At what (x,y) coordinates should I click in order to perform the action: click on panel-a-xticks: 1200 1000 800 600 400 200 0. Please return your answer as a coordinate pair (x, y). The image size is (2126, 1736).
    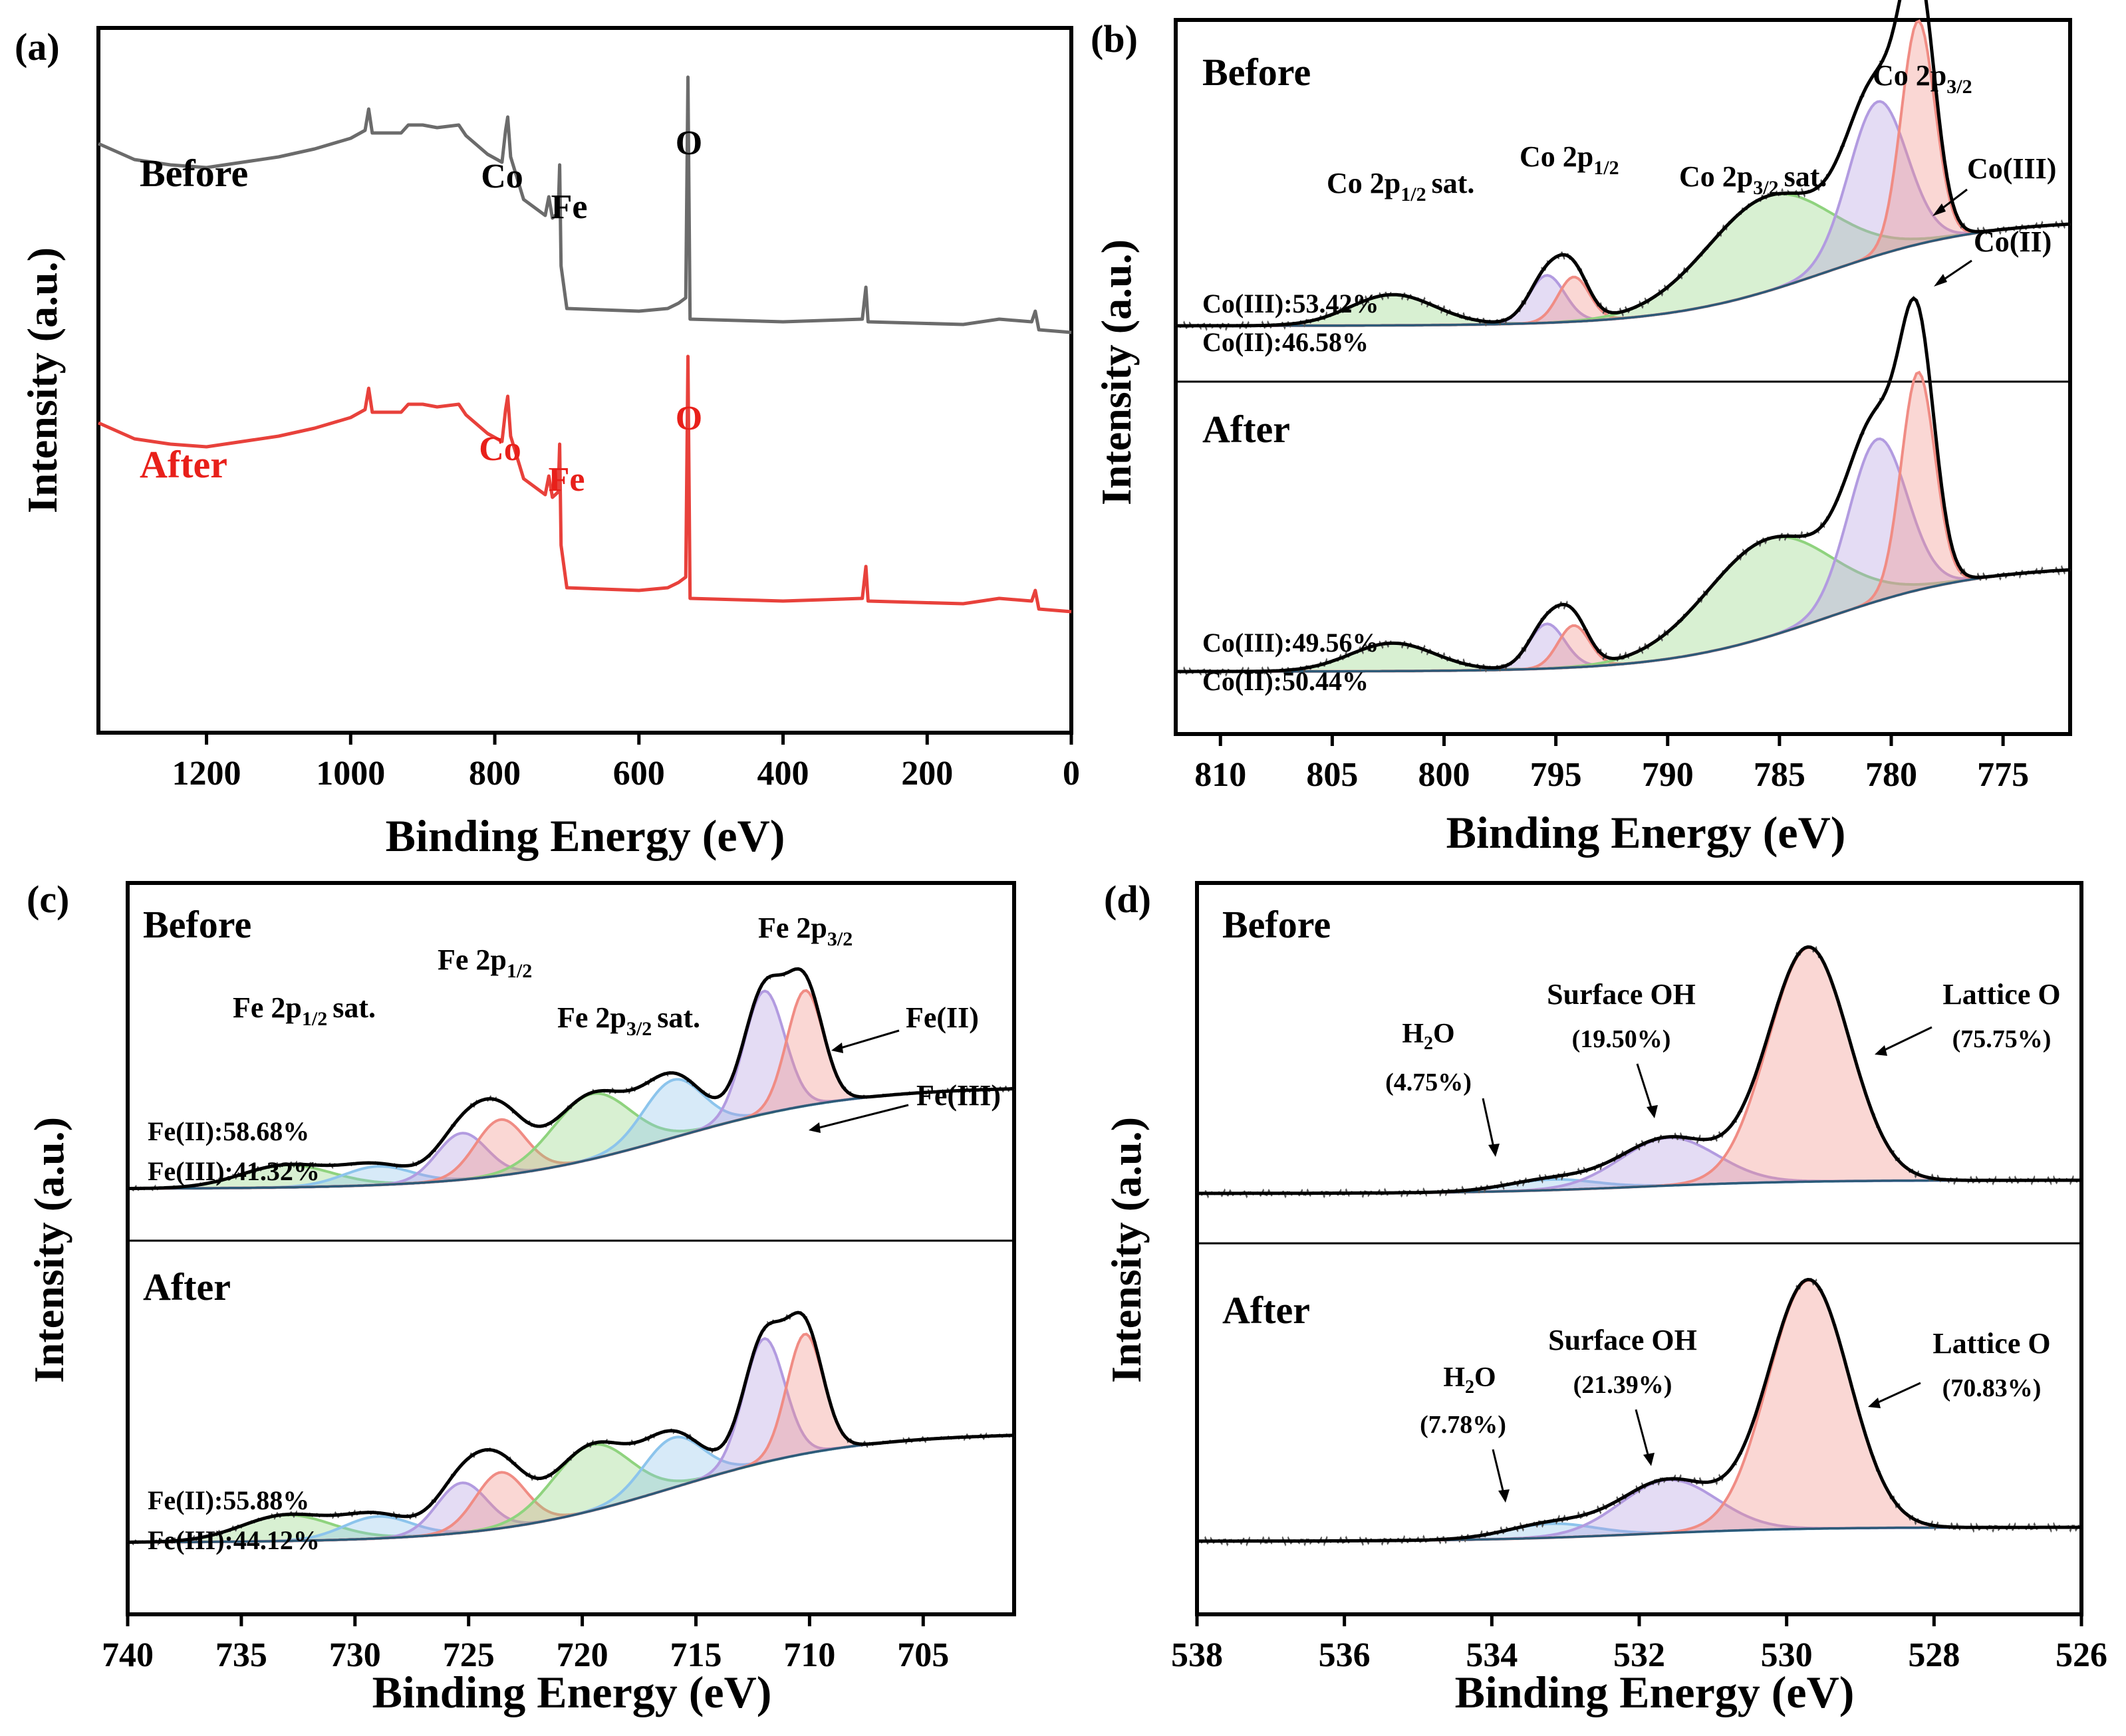
    Looking at the image, I should click on (626, 763).